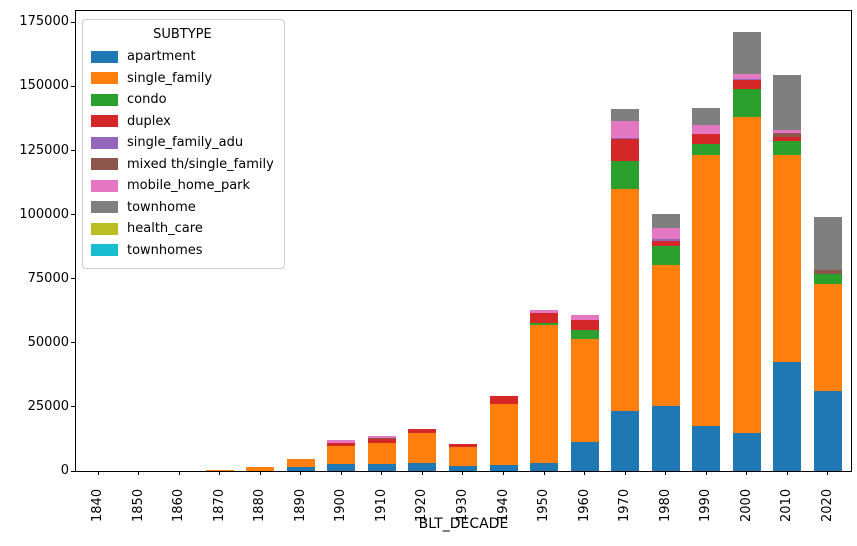  What do you see at coordinates (584, 325) in the screenshot?
I see `bar-segment-duplex-1960` at bounding box center [584, 325].